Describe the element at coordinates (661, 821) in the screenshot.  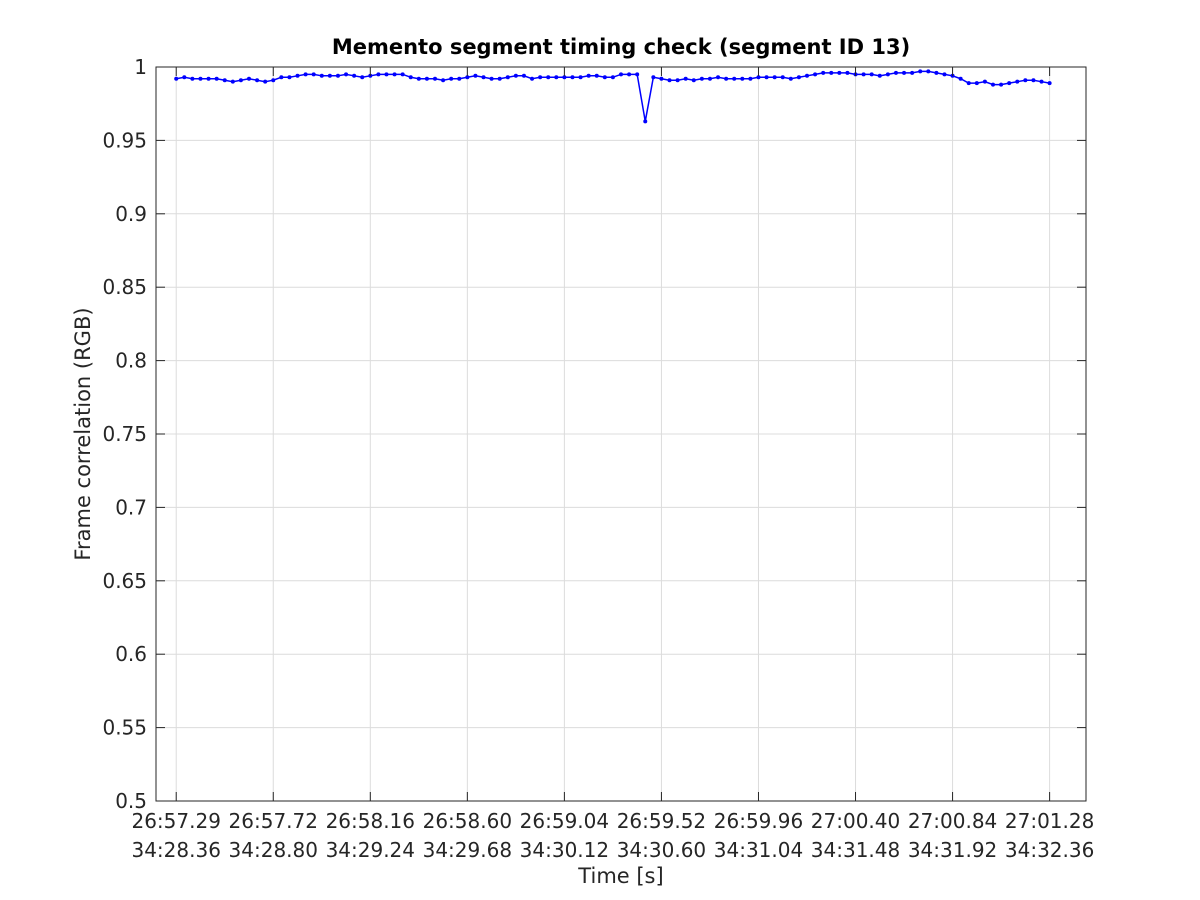
I see `x-tick-label-top: 26:59.52` at that location.